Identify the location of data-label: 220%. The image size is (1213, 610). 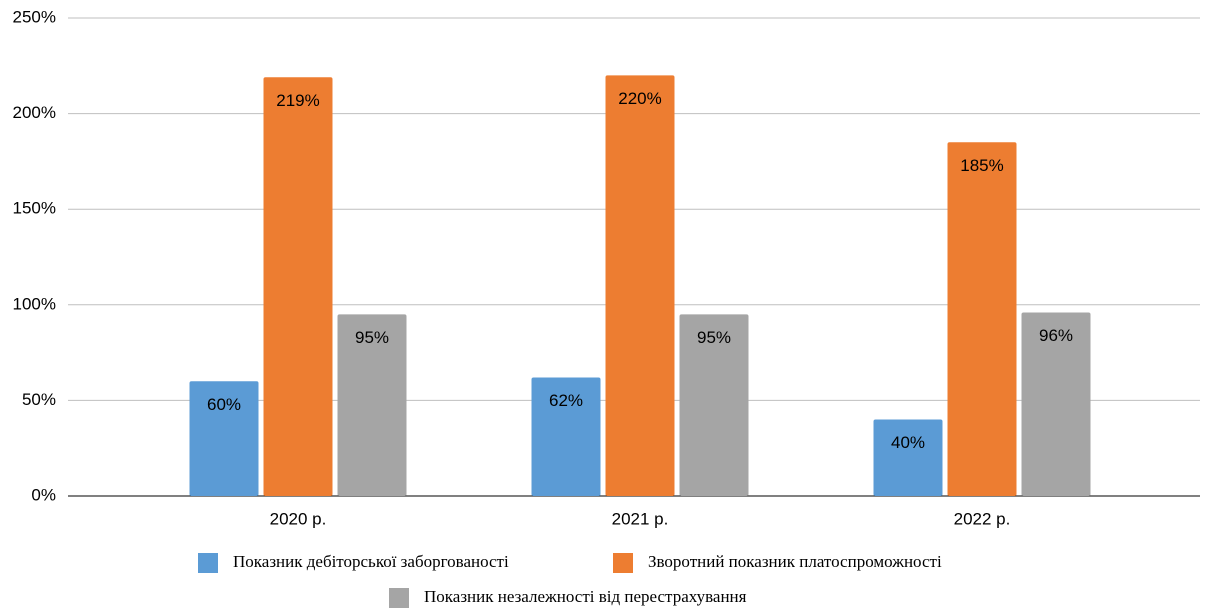
(639, 98).